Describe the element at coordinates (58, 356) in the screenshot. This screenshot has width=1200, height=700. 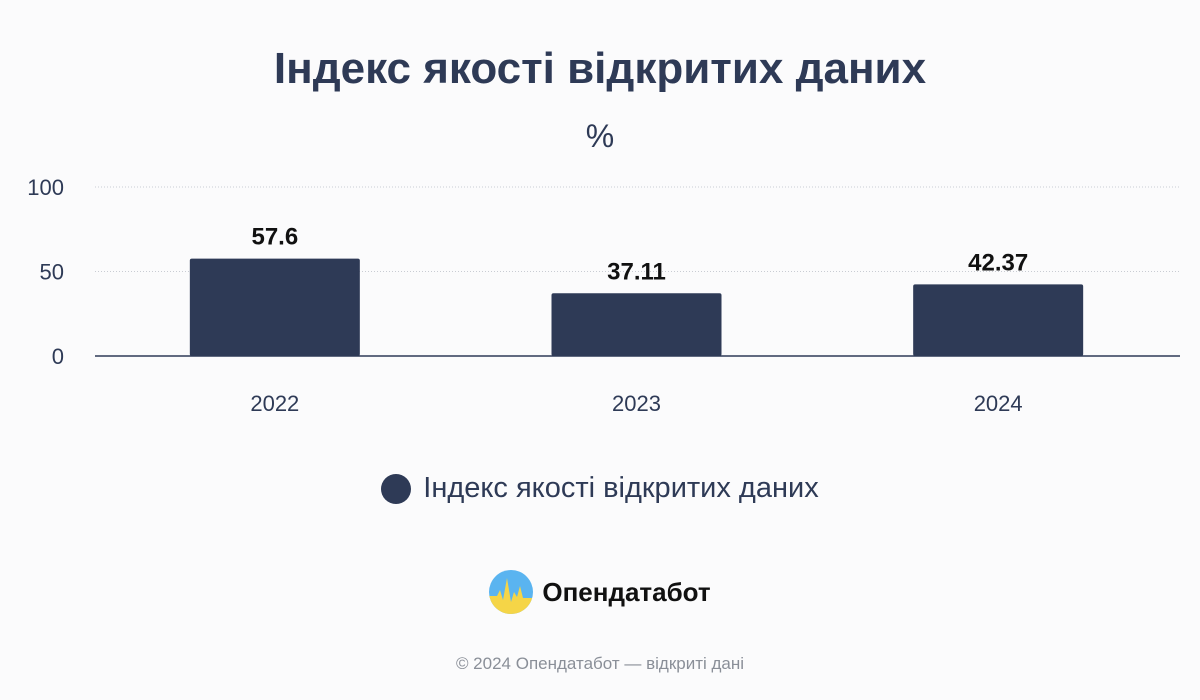
I see `y-tick-label: 0` at that location.